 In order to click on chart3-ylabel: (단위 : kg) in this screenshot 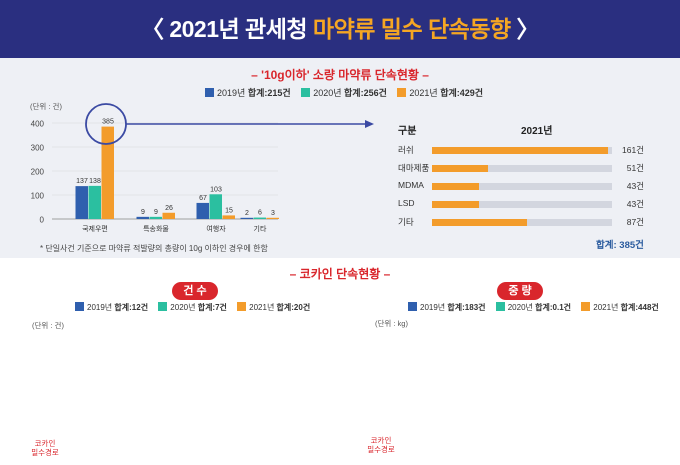, I will do `click(391, 323)`.